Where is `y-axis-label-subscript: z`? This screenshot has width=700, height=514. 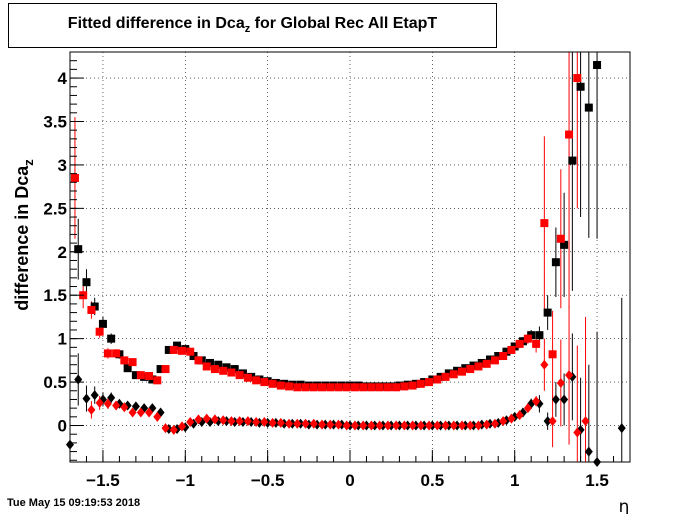
y-axis-label-subscript: z is located at coordinates (28, 162).